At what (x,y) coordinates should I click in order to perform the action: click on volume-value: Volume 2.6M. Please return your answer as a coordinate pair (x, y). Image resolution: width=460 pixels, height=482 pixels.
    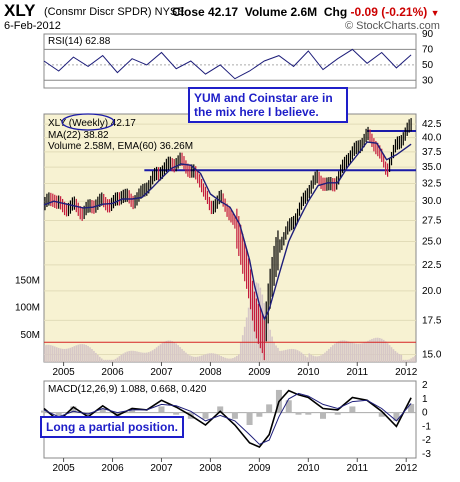
    Looking at the image, I should click on (281, 12).